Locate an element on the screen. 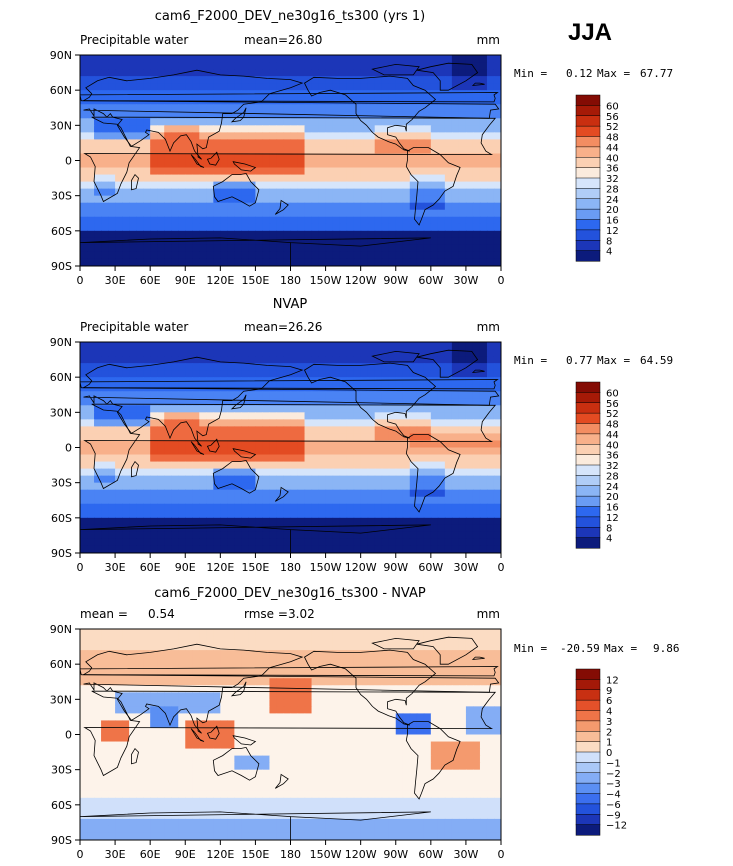 This screenshot has height=866, width=733. coastline is located at coordinates (255, 538).